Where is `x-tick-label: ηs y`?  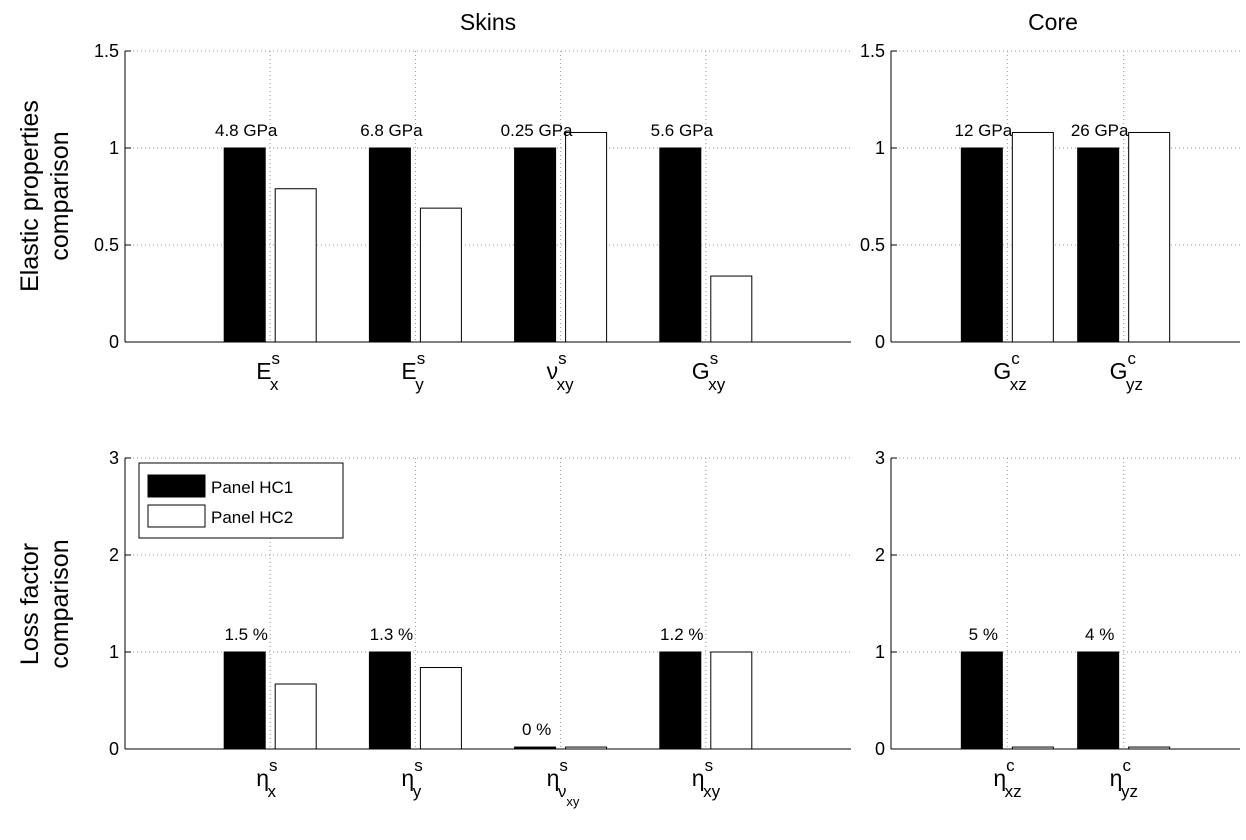 x-tick-label: ηs y is located at coordinates (411, 778).